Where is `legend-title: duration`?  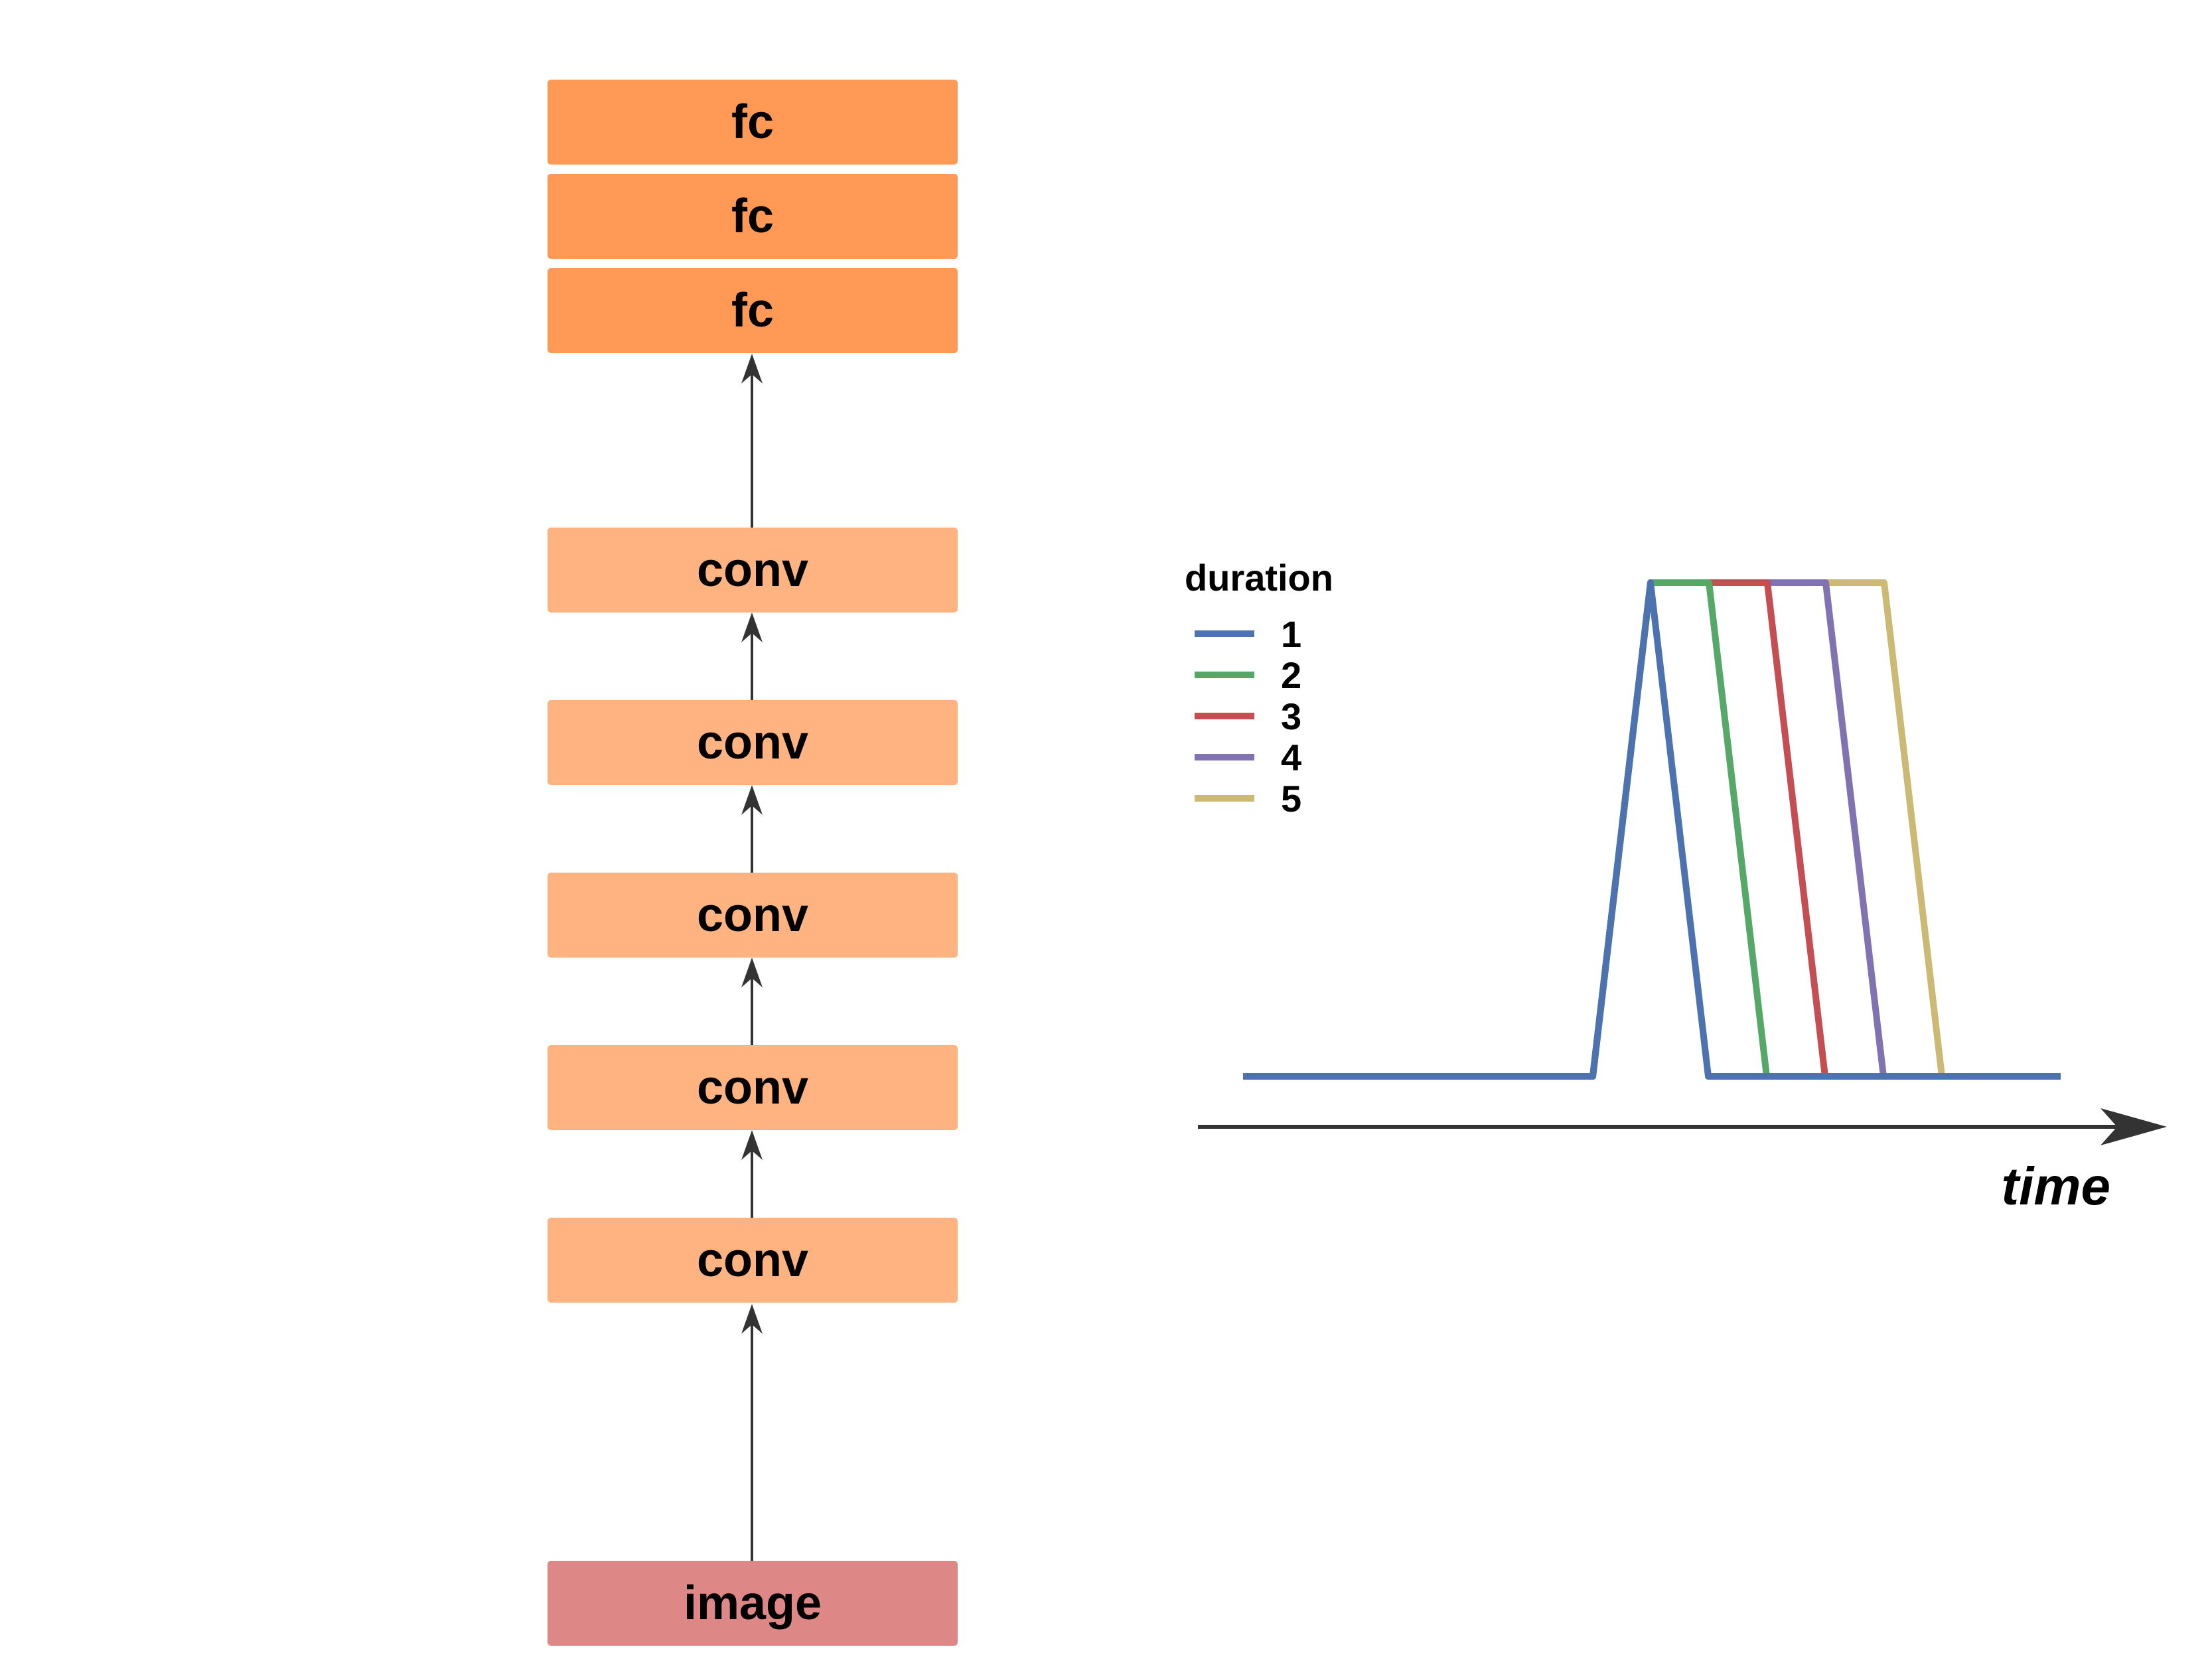 legend-title: duration is located at coordinates (1259, 578).